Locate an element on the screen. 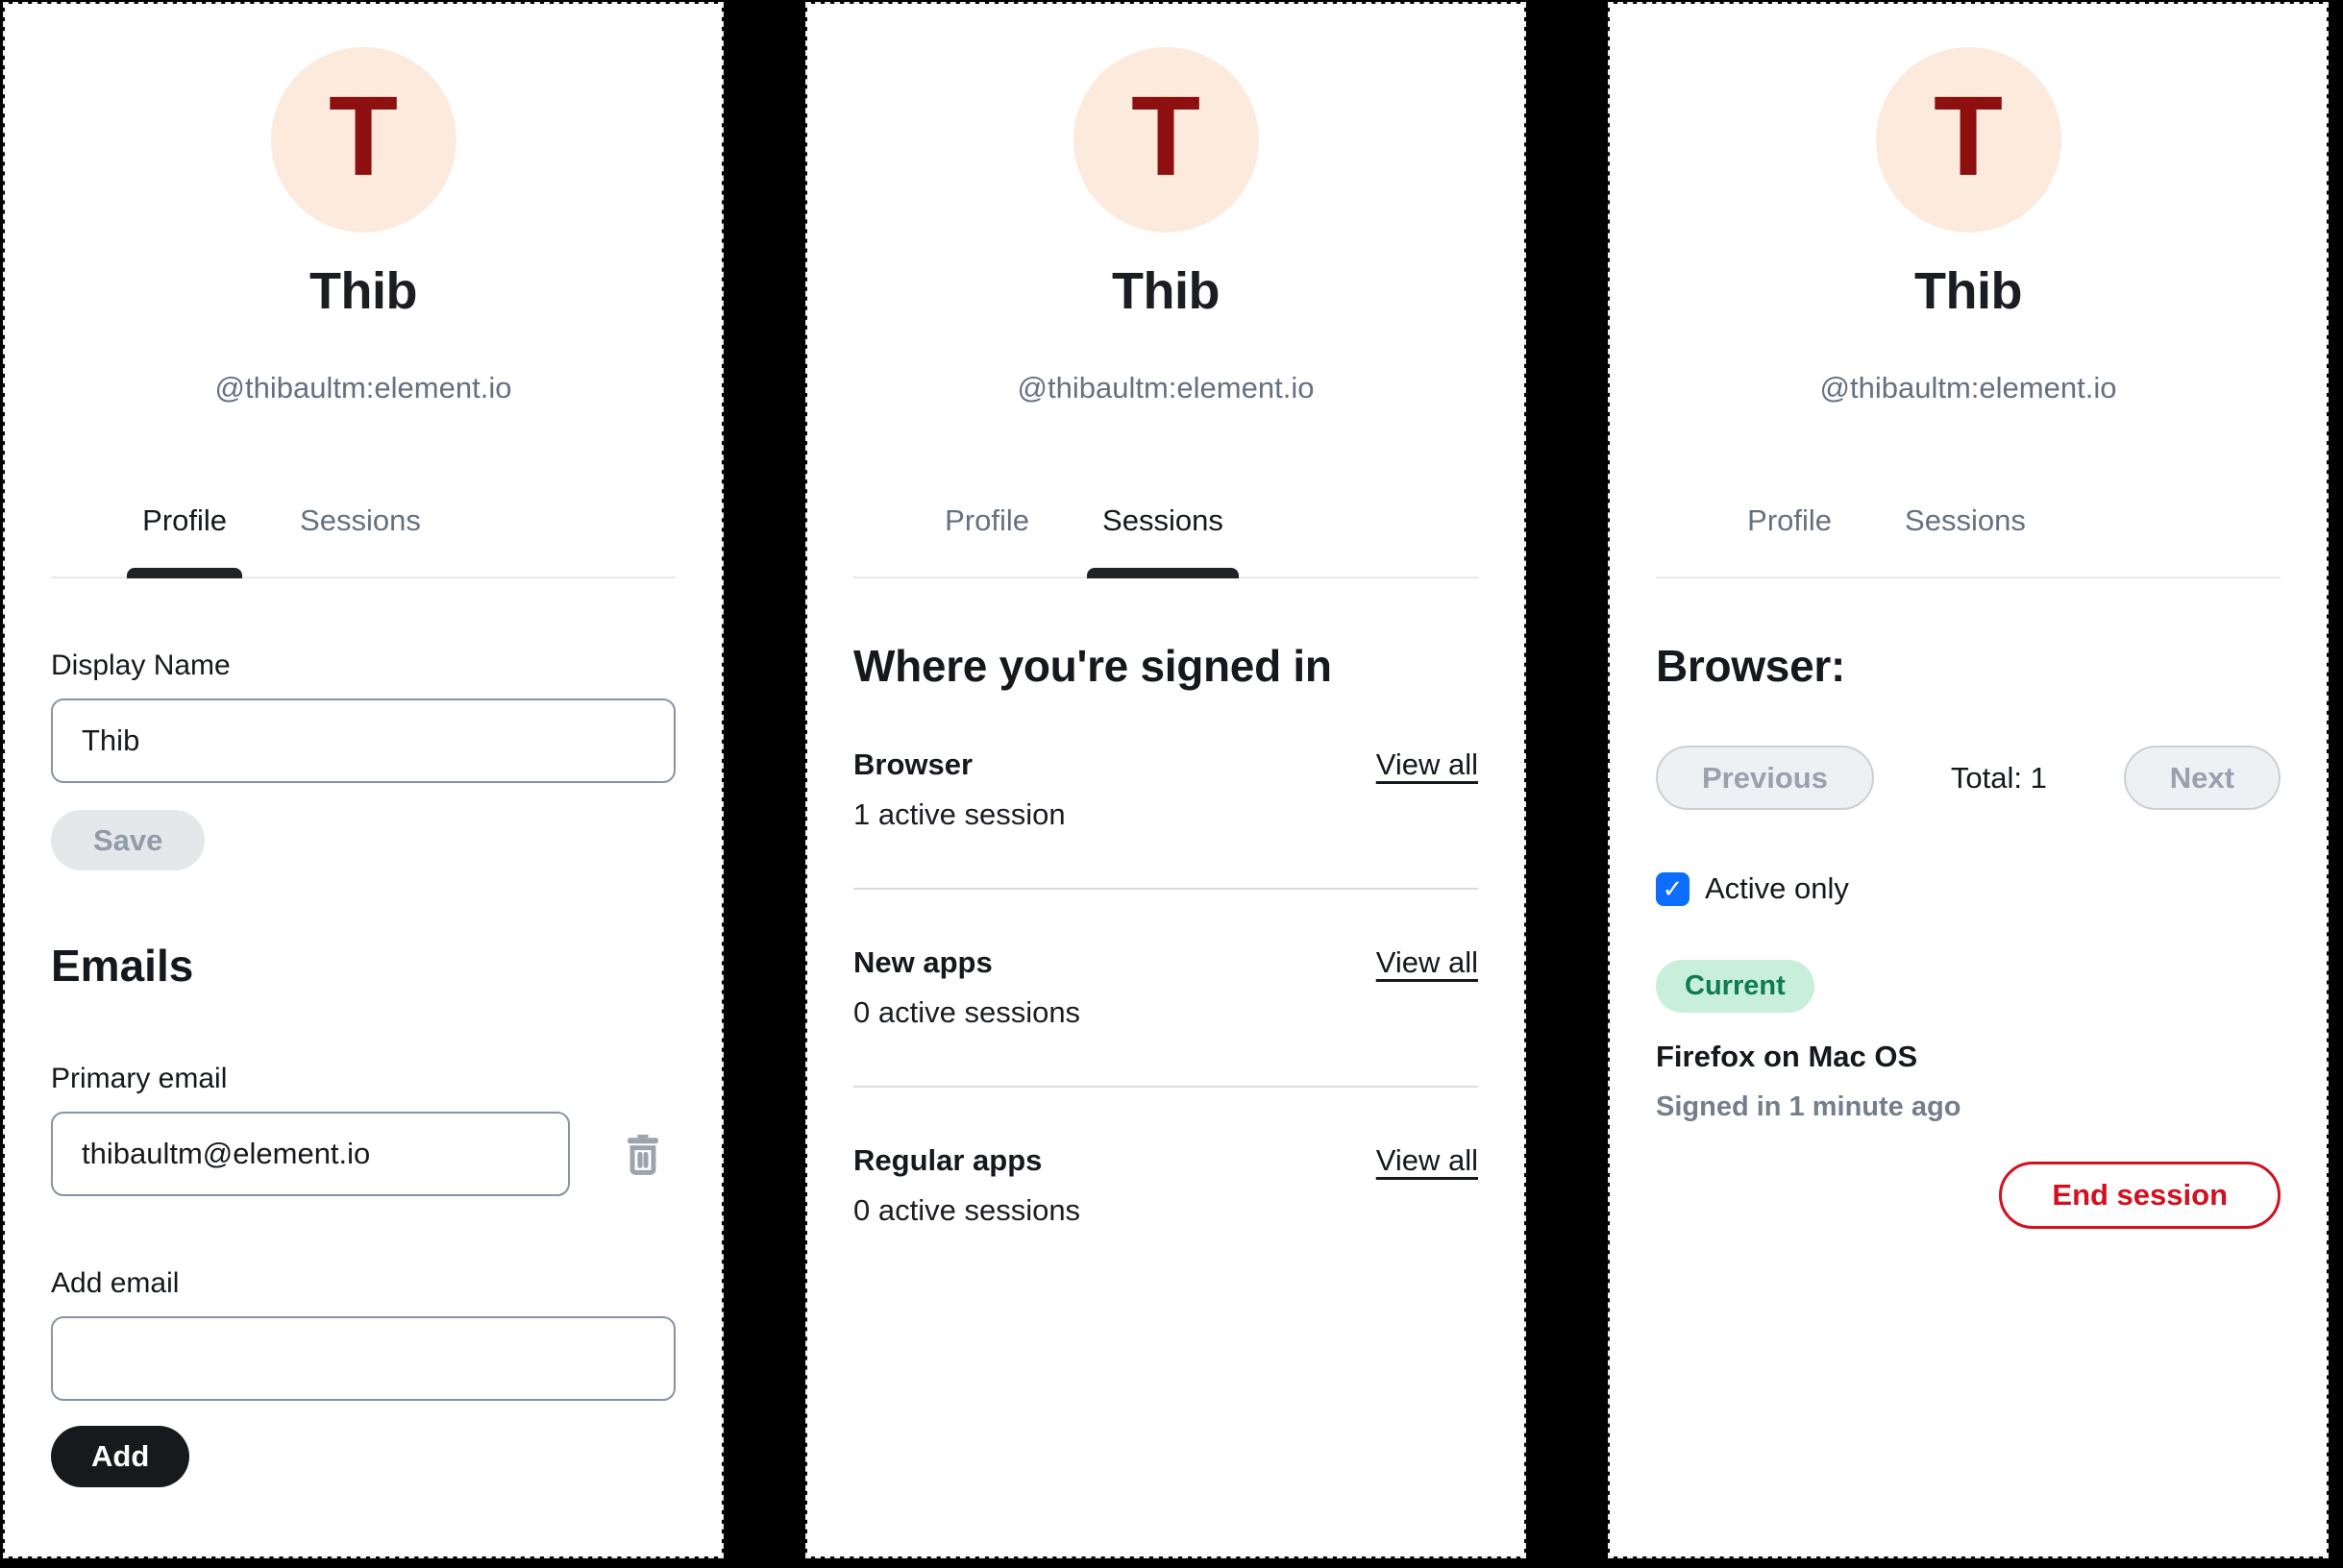 The image size is (2343, 1568). session-section-title: New apps is located at coordinates (923, 962).